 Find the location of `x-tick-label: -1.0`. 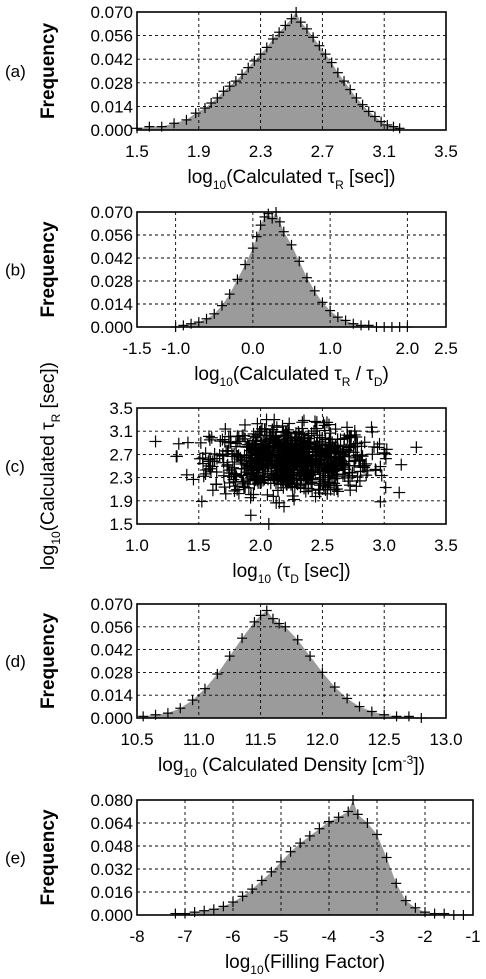

x-tick-label: -1.0 is located at coordinates (175, 348).